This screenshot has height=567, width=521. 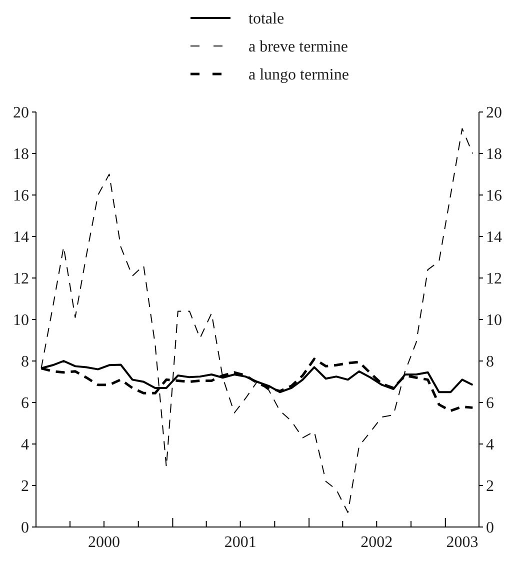 I want to click on x-tick-label: 2002, so click(x=376, y=542).